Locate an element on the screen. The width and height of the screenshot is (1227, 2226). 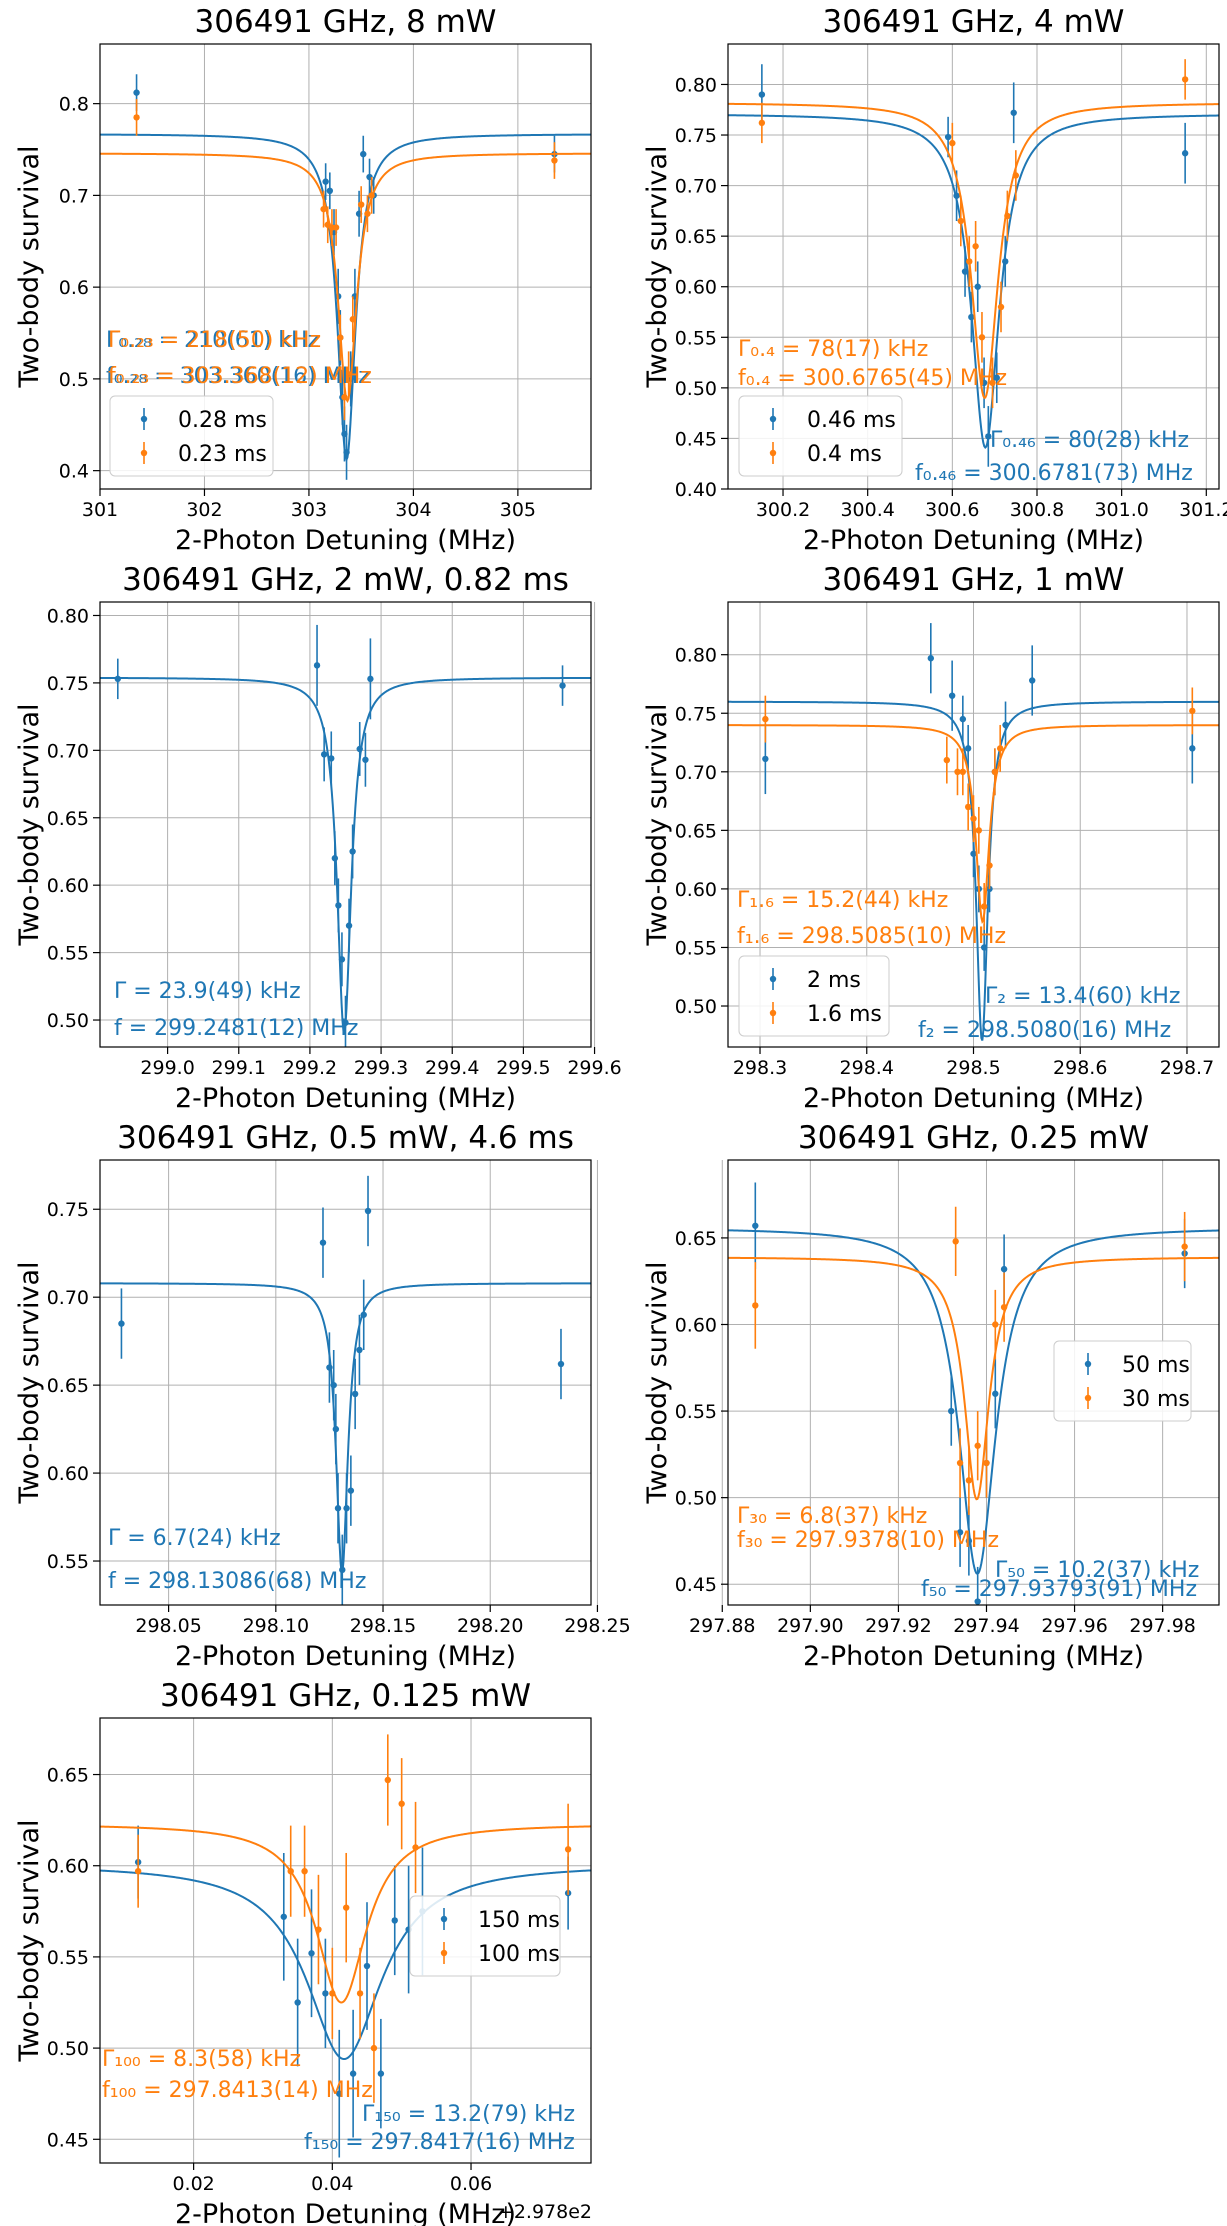
fit-curve-100-ms is located at coordinates (345, 1914).